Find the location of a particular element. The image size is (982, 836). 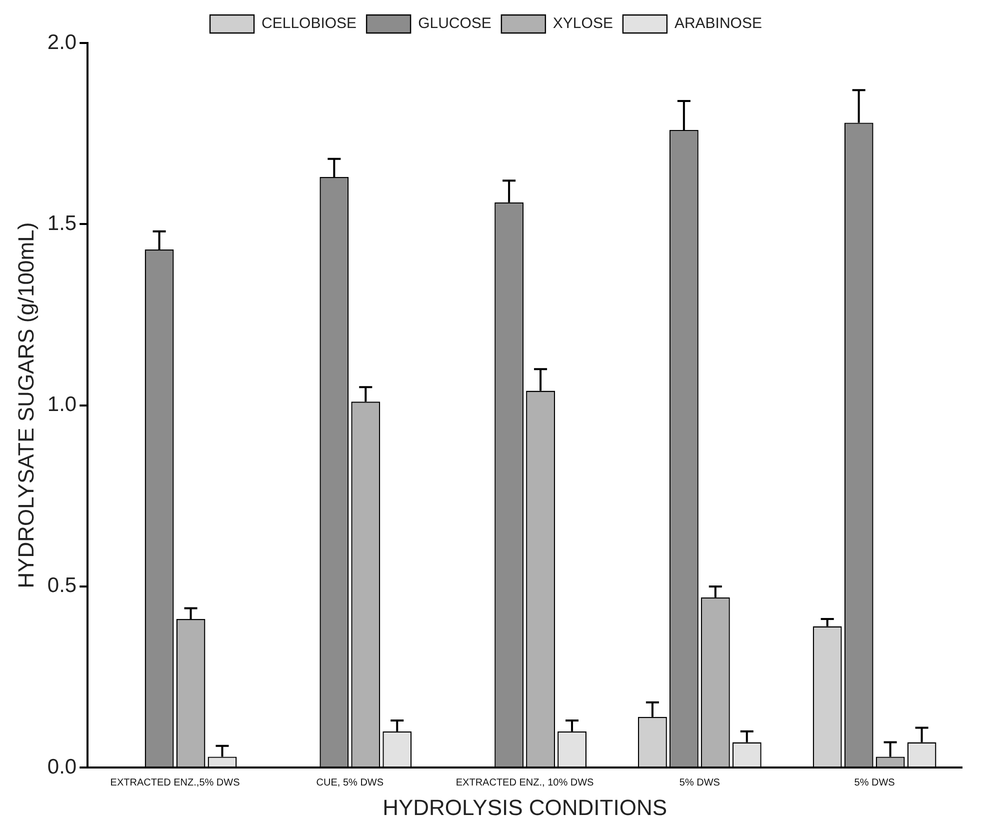

legend-label: CELLOBIOSE is located at coordinates (309, 23).